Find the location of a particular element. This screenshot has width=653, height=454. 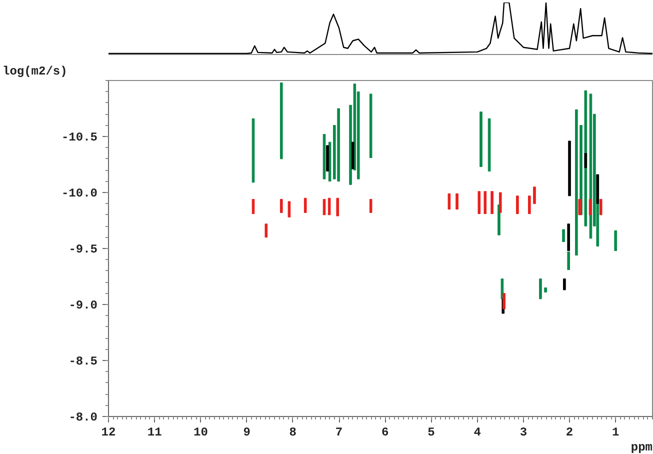

y-tick-label: -10.0 is located at coordinates (79, 193).